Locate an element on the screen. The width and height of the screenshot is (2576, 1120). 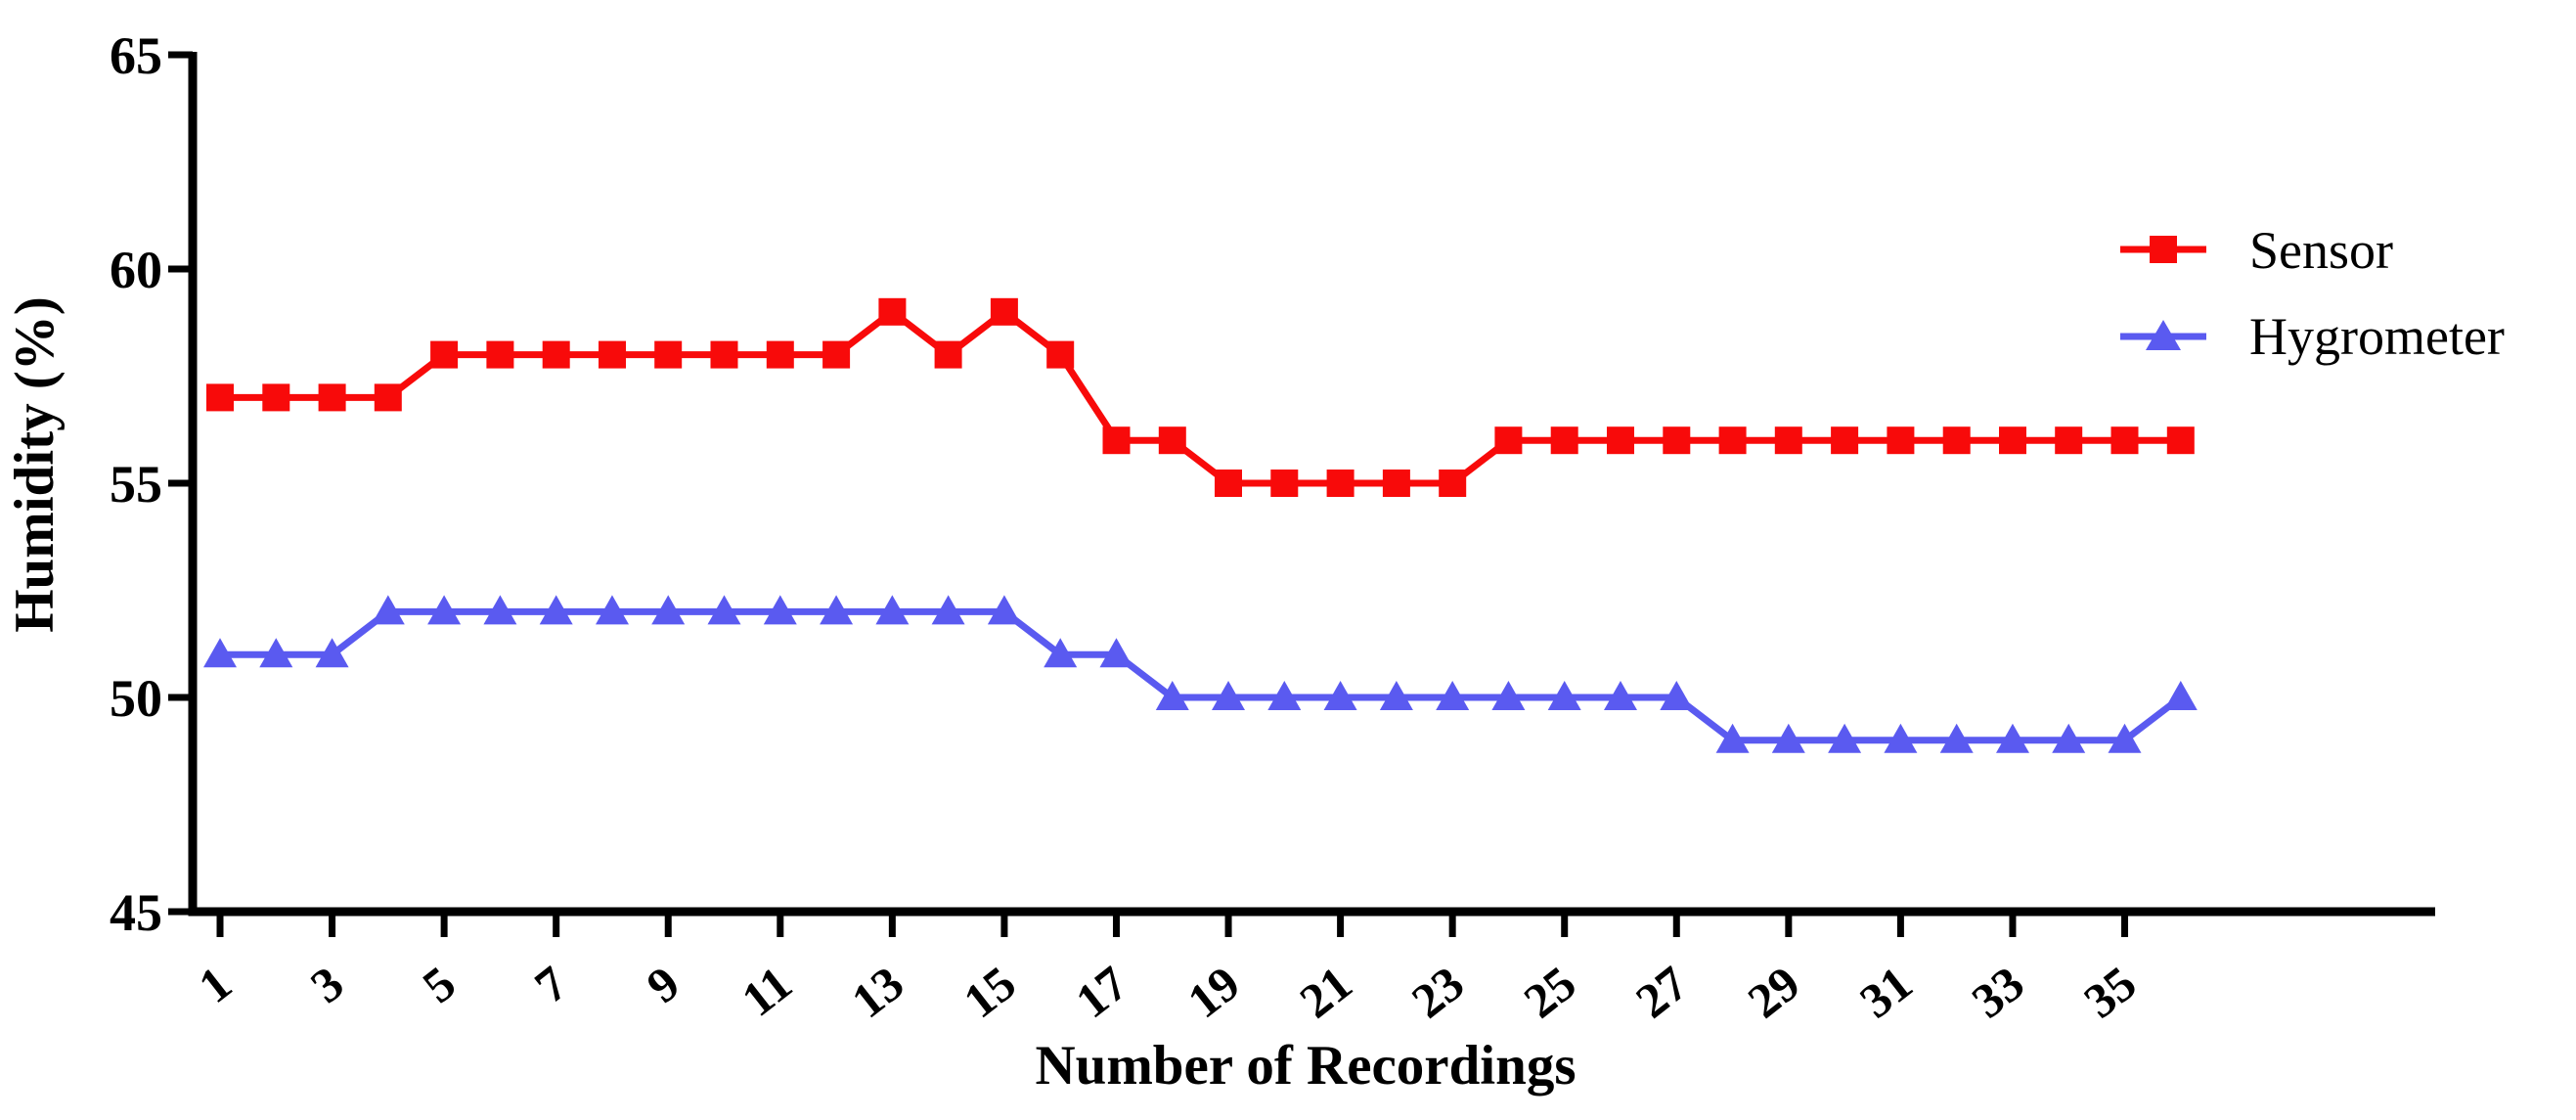
hygrometer-series is located at coordinates (1200, 674).